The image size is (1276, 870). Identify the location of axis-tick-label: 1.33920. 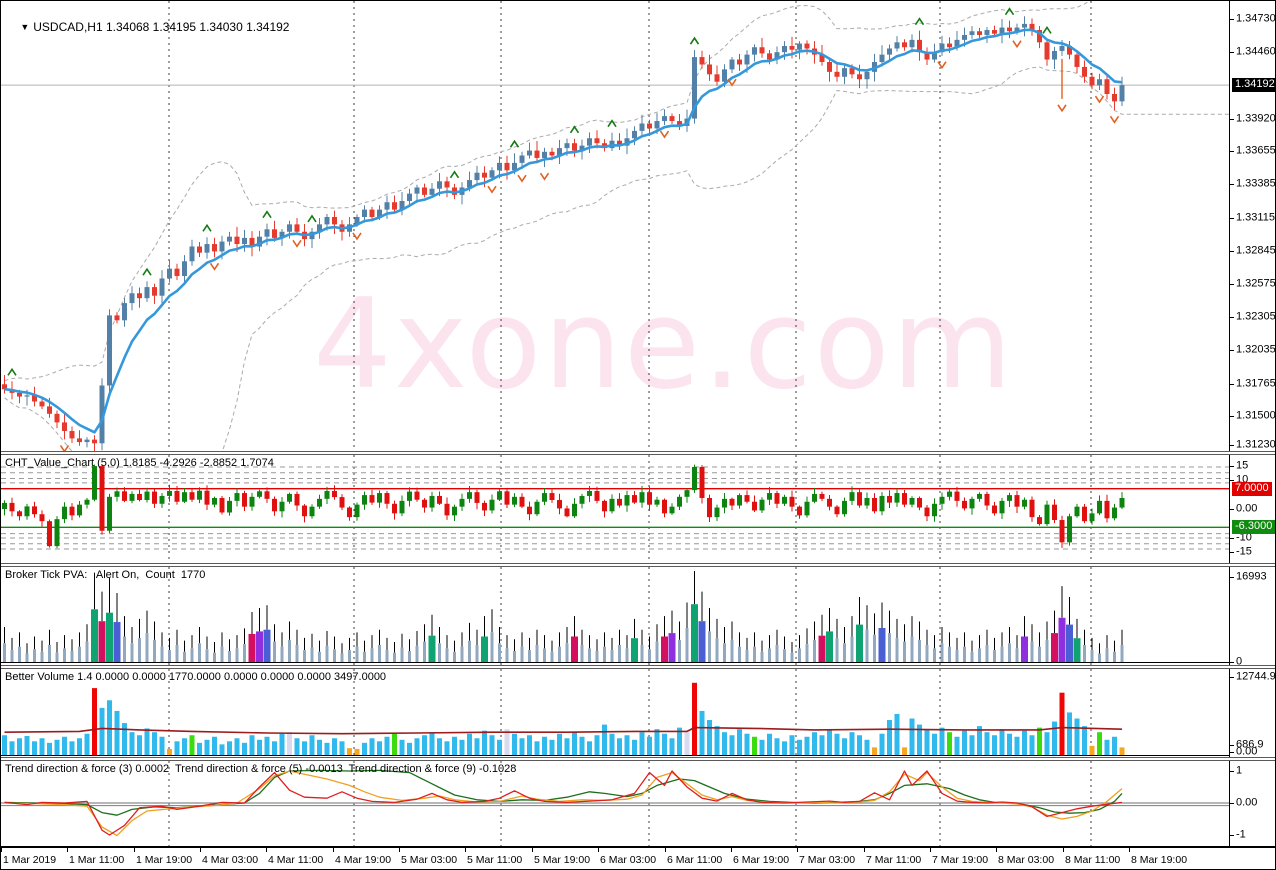
(1256, 118).